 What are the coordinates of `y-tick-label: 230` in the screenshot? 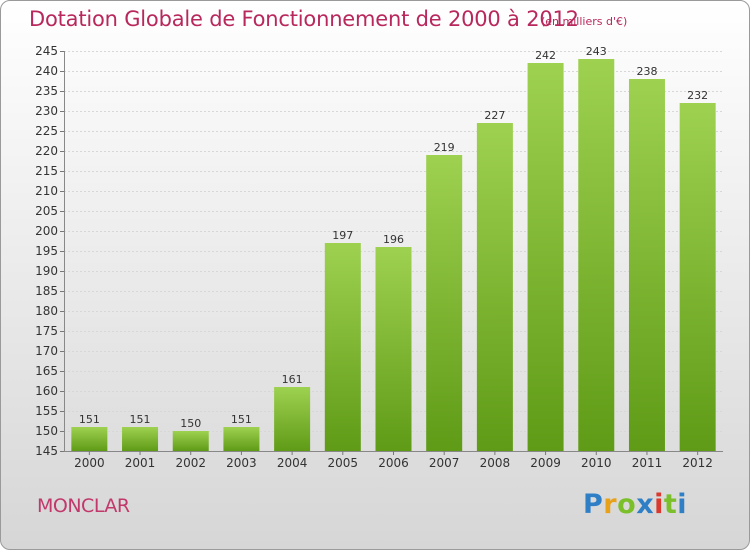 It's located at (46, 111).